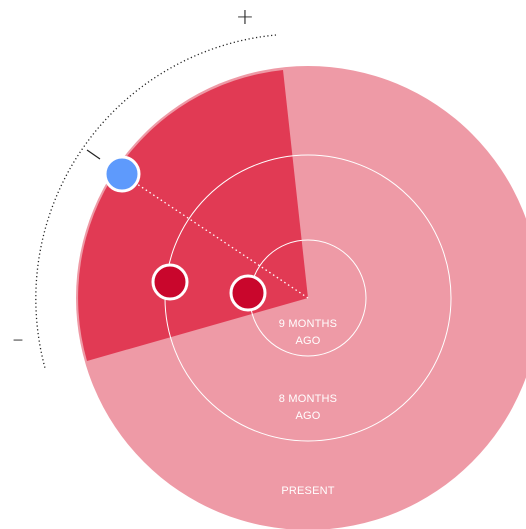 Image resolution: width=526 pixels, height=529 pixels. I want to click on ring-label-inner-line2: AGO, so click(307, 341).